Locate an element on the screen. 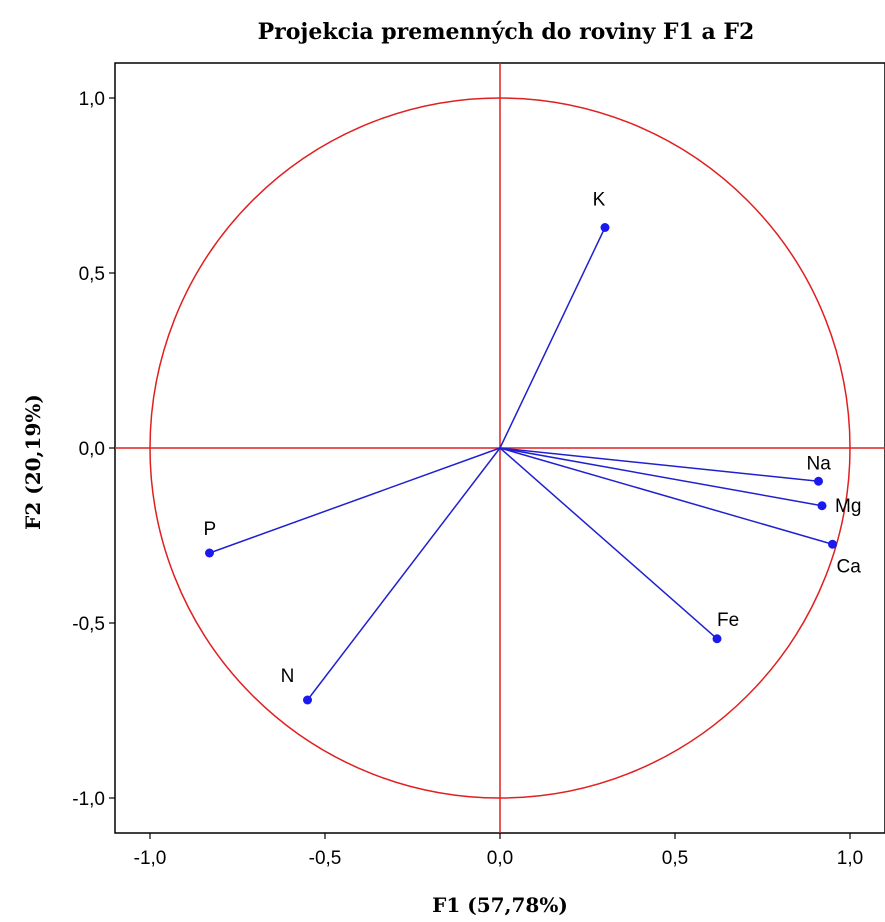  vector-k is located at coordinates (552, 338).